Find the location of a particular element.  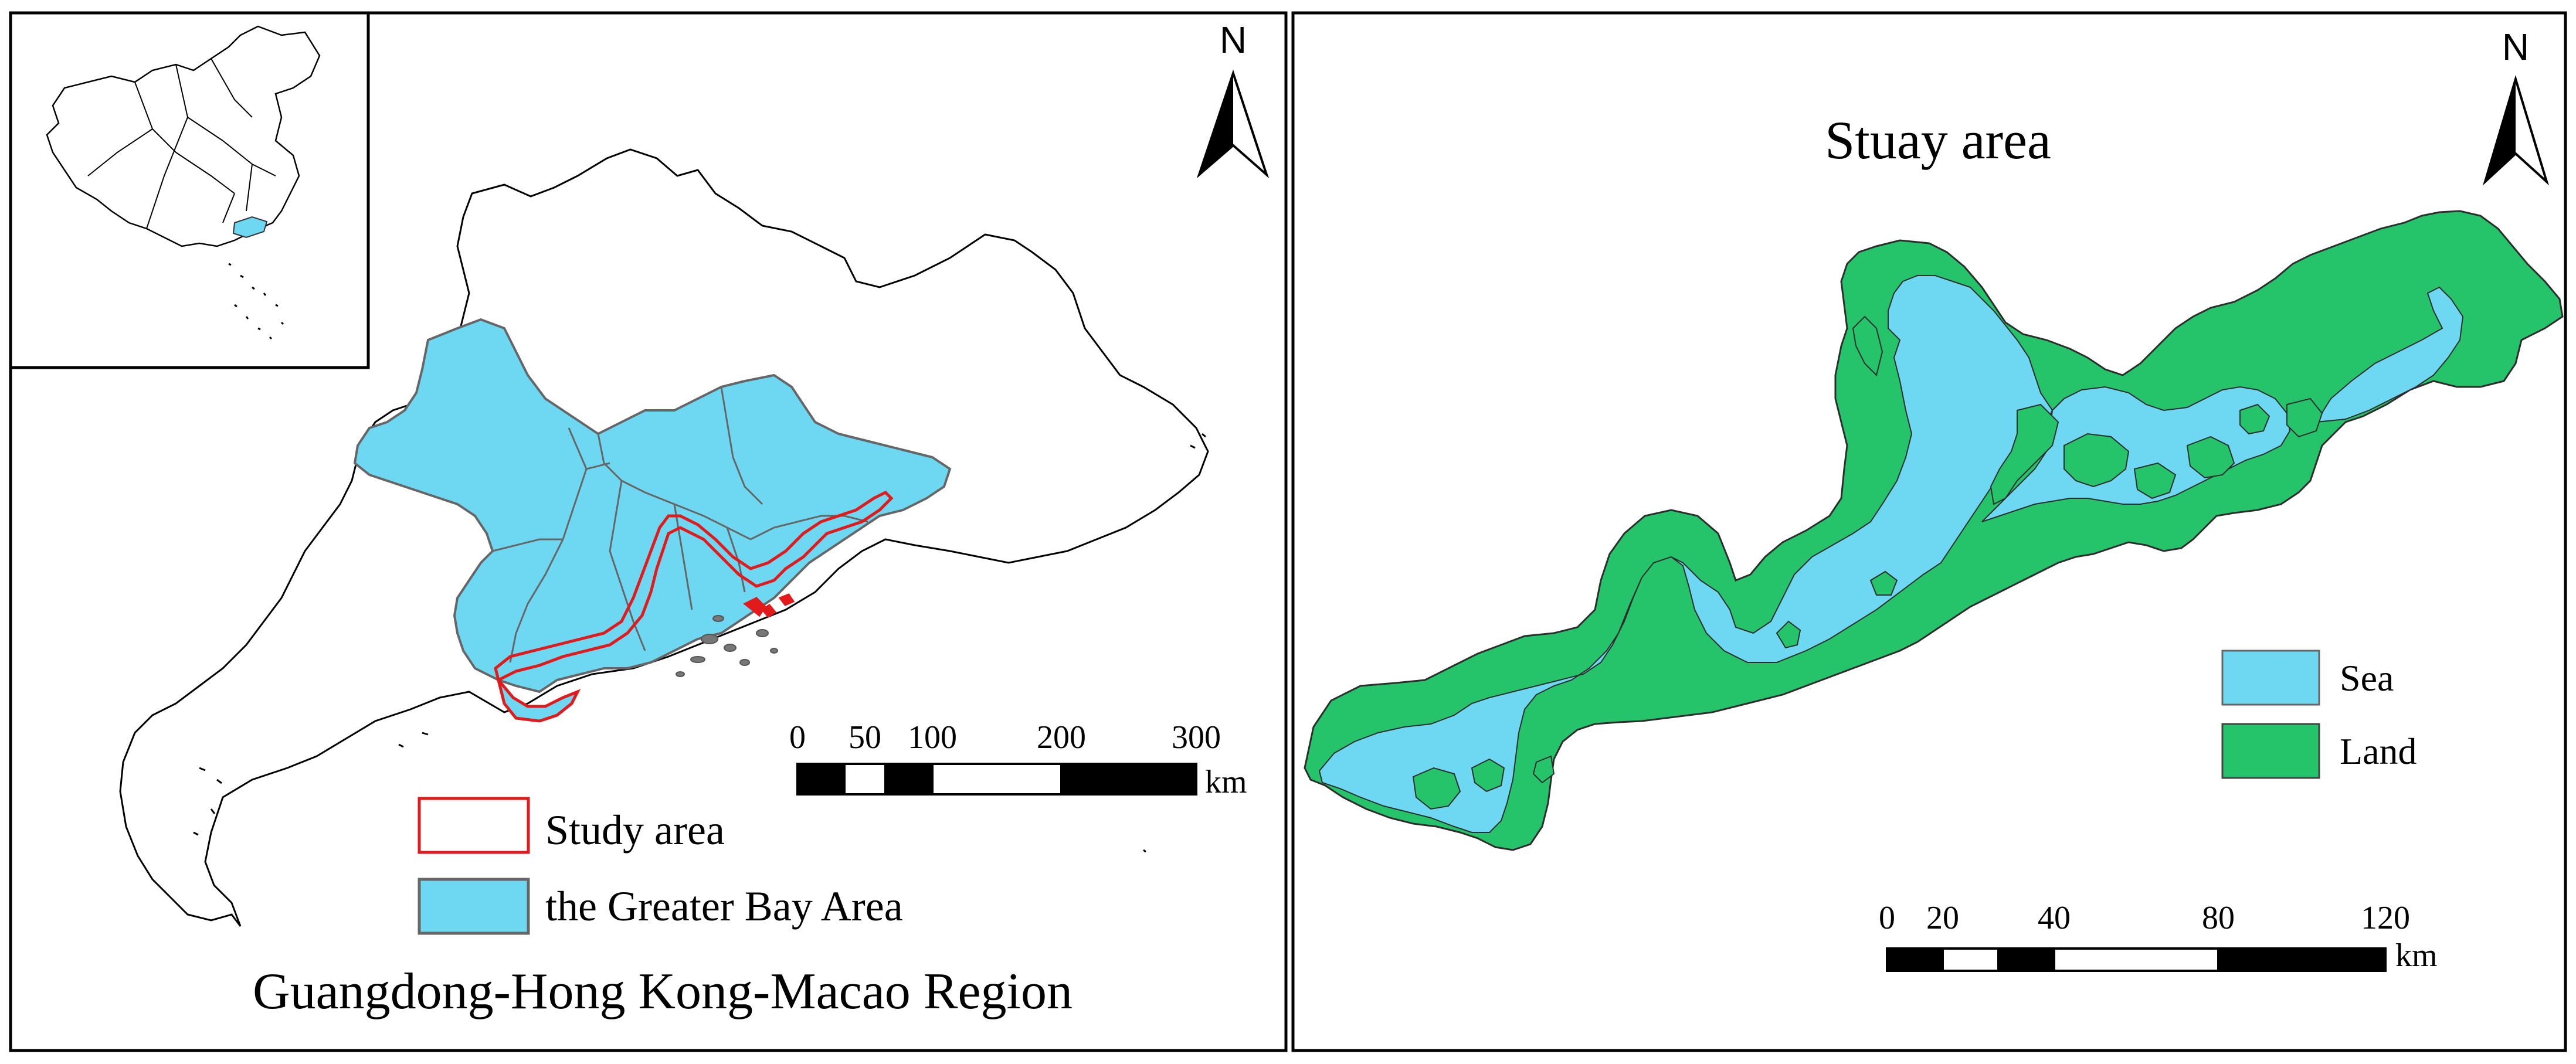

scale-tick-3: 200 is located at coordinates (1061, 737).